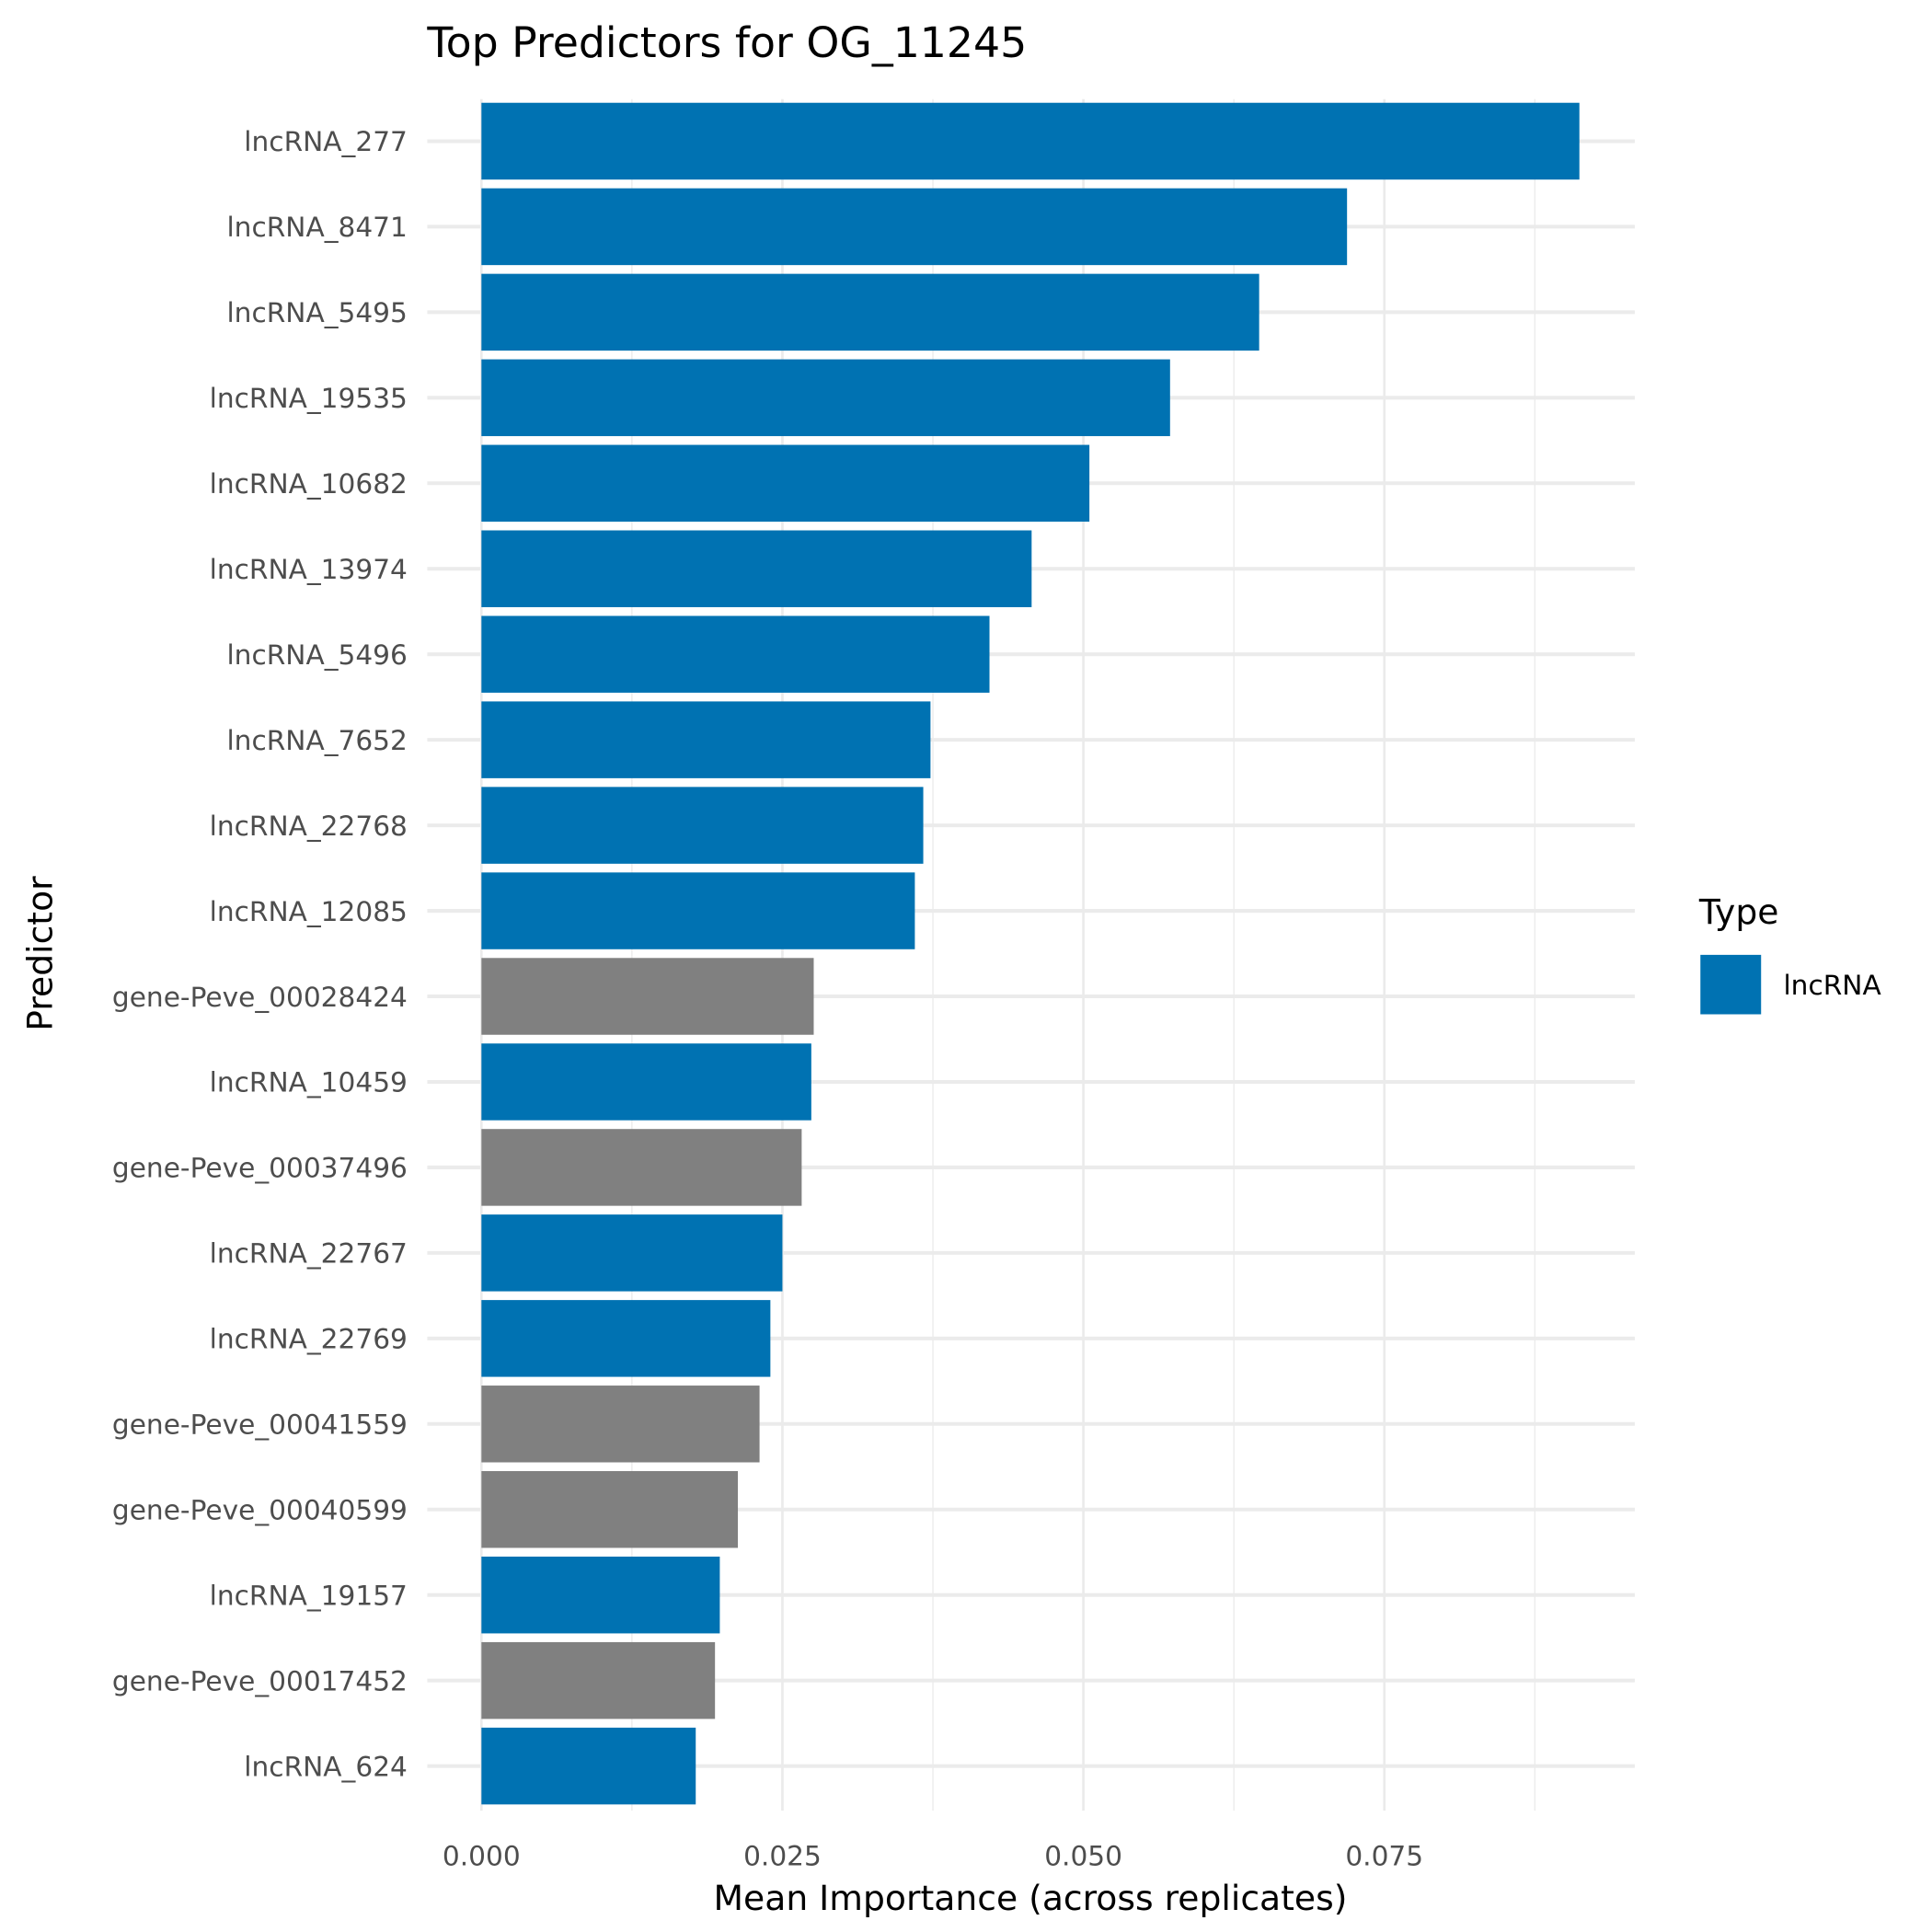 Image resolution: width=1932 pixels, height=1932 pixels. I want to click on y-tick-label: lncRNA_10682, so click(309, 484).